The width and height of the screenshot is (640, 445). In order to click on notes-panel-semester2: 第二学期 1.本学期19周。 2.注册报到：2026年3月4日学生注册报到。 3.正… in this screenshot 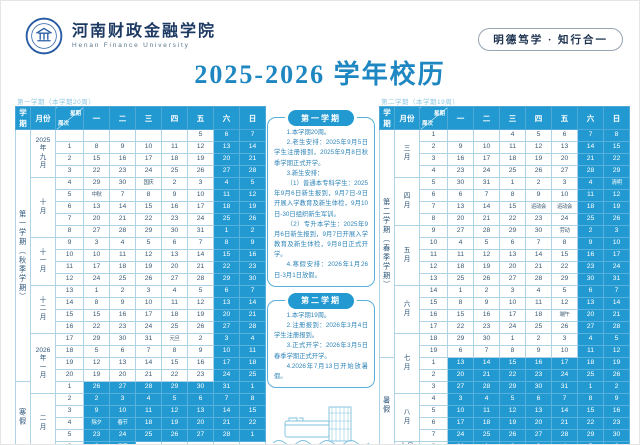, I will do `click(321, 340)`.